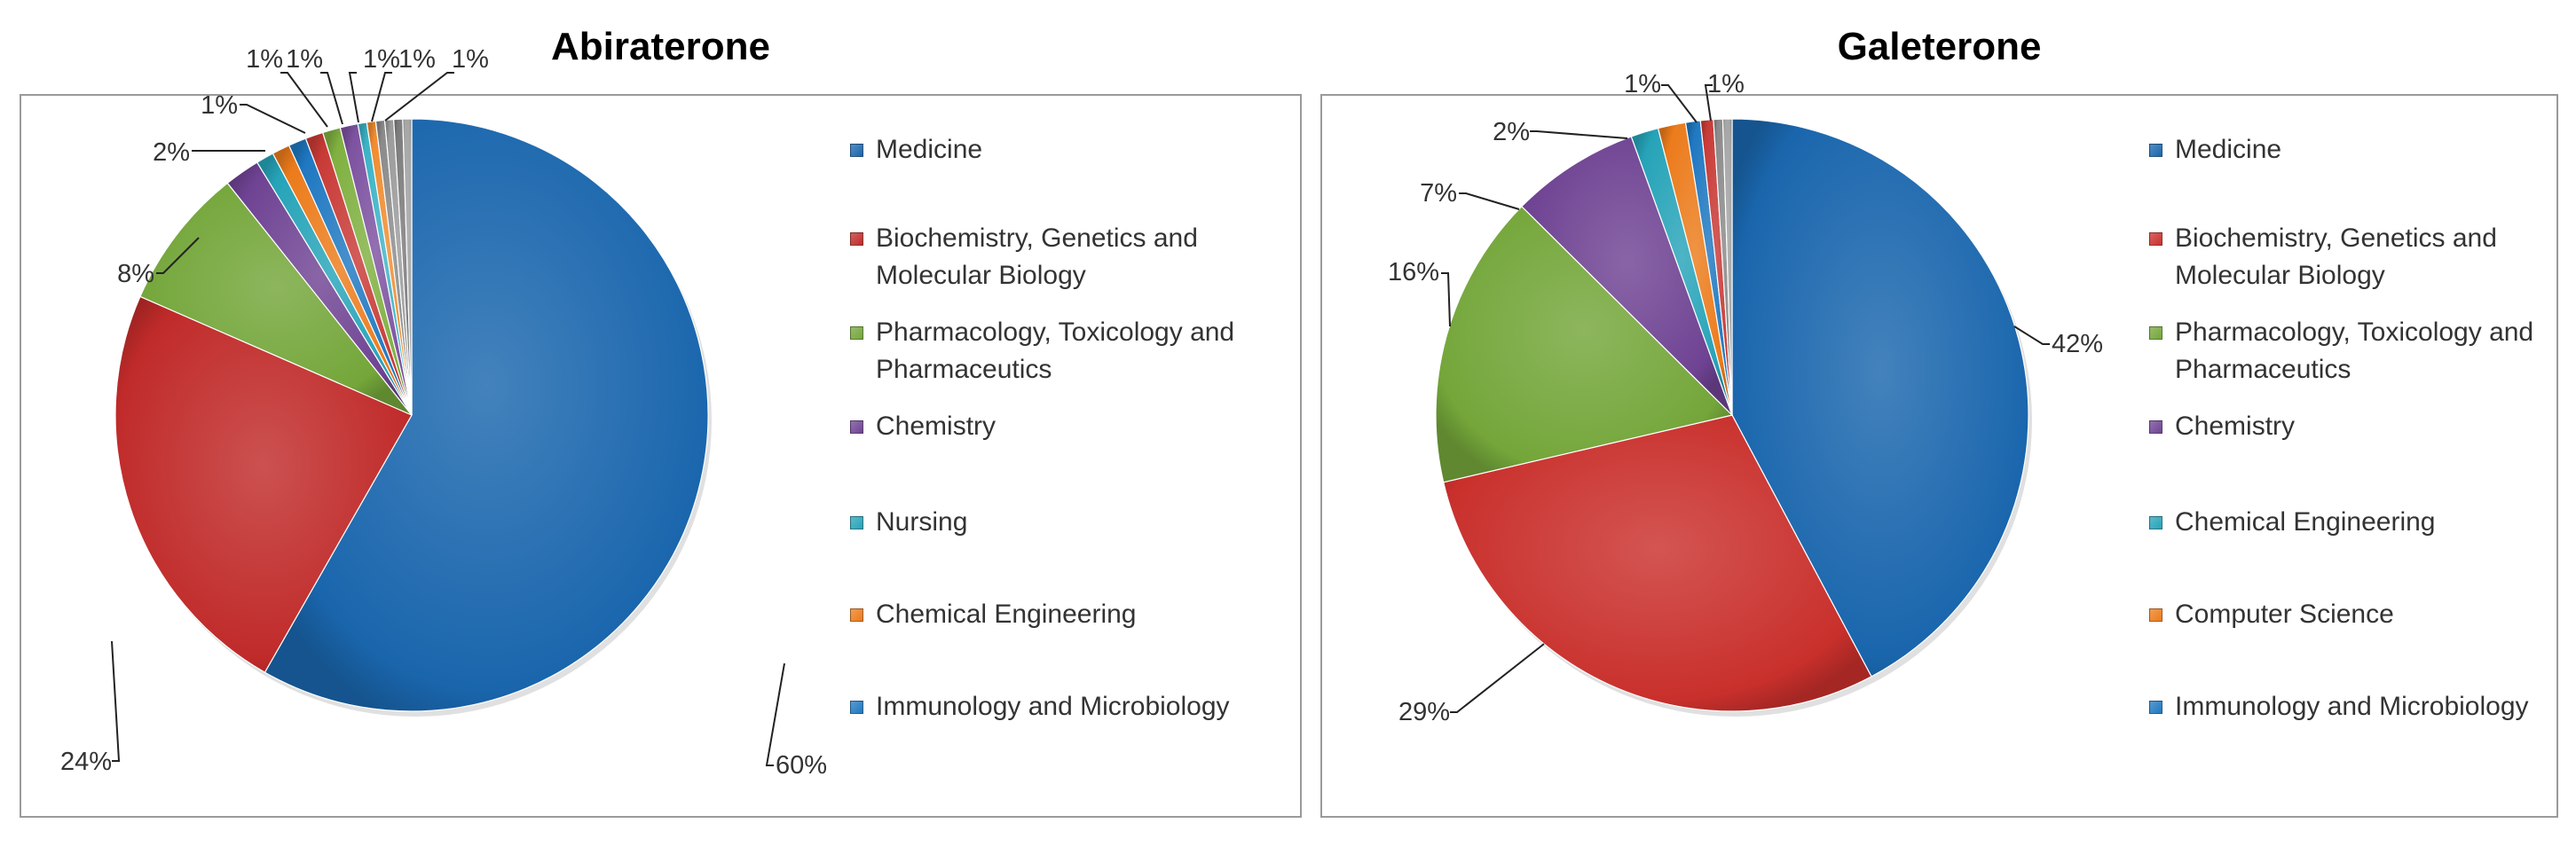 Image resolution: width=2576 pixels, height=847 pixels. What do you see at coordinates (1939, 47) in the screenshot?
I see `chart-title-galeterone: Galeterone` at bounding box center [1939, 47].